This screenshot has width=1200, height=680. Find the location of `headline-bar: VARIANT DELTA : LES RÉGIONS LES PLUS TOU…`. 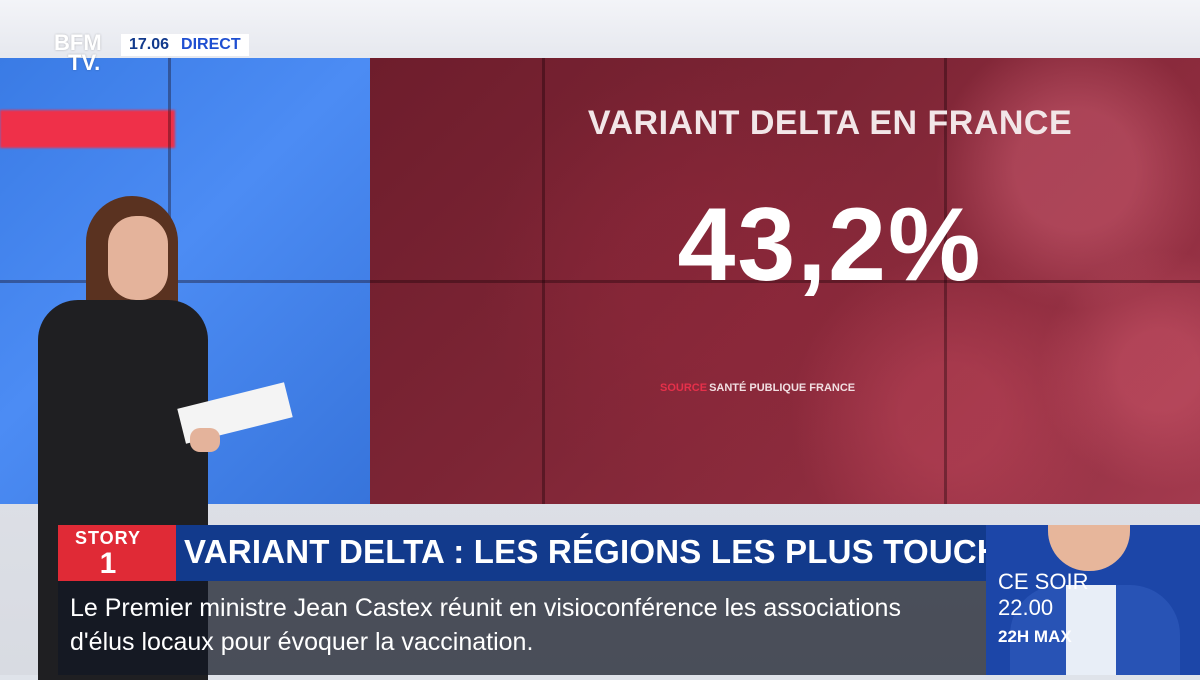

headline-bar: VARIANT DELTA : LES RÉGIONS LES PLUS TOU… is located at coordinates (621, 553).